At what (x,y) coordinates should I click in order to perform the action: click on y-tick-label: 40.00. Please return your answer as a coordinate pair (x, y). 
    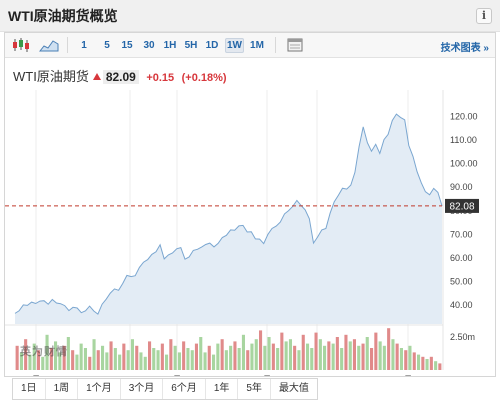
    Looking at the image, I should click on (461, 305).